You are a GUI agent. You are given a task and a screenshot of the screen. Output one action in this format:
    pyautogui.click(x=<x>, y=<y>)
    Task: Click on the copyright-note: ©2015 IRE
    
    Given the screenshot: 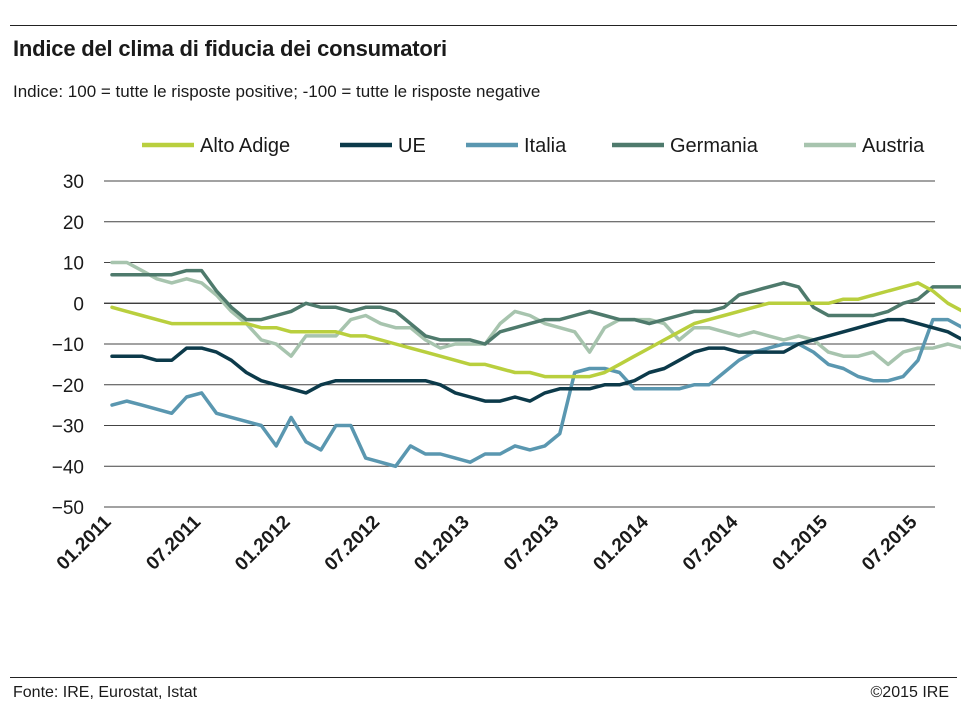 What is the action you would take?
    pyautogui.click(x=910, y=692)
    